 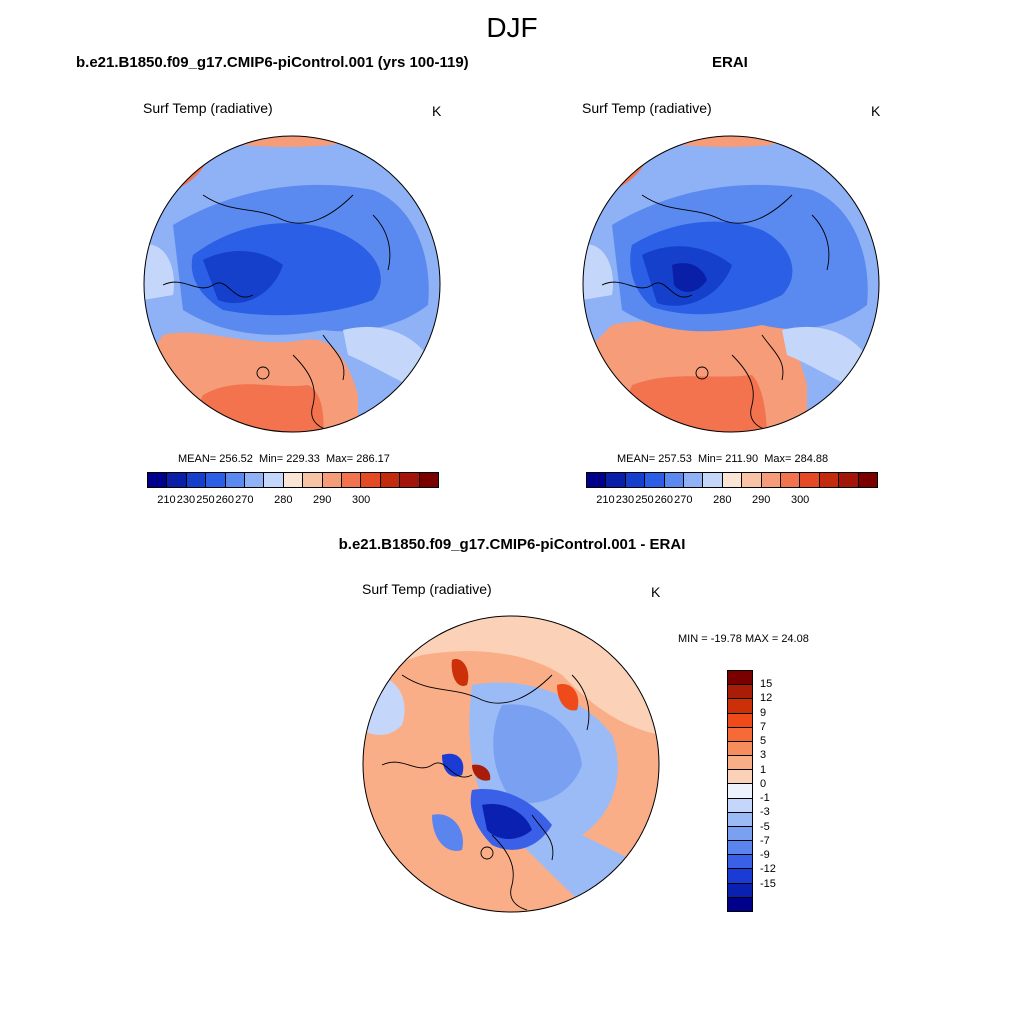 I want to click on diff-colorbar-tick-label: 5, so click(x=763, y=741).